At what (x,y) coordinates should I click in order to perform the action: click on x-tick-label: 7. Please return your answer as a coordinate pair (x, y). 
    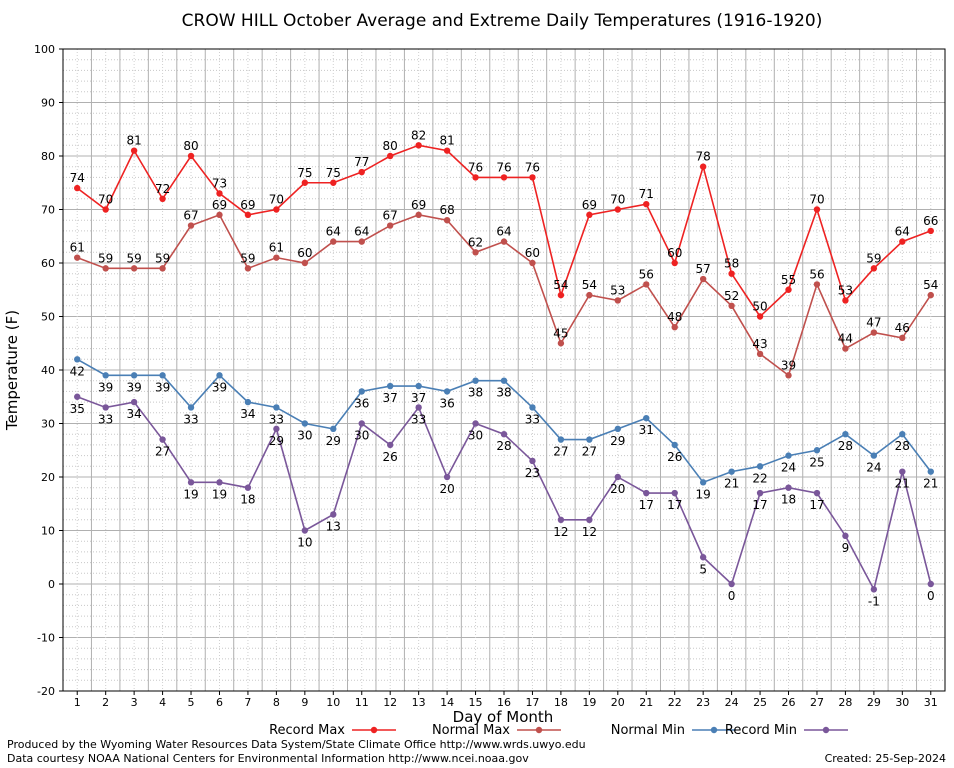
    Looking at the image, I should click on (247, 702).